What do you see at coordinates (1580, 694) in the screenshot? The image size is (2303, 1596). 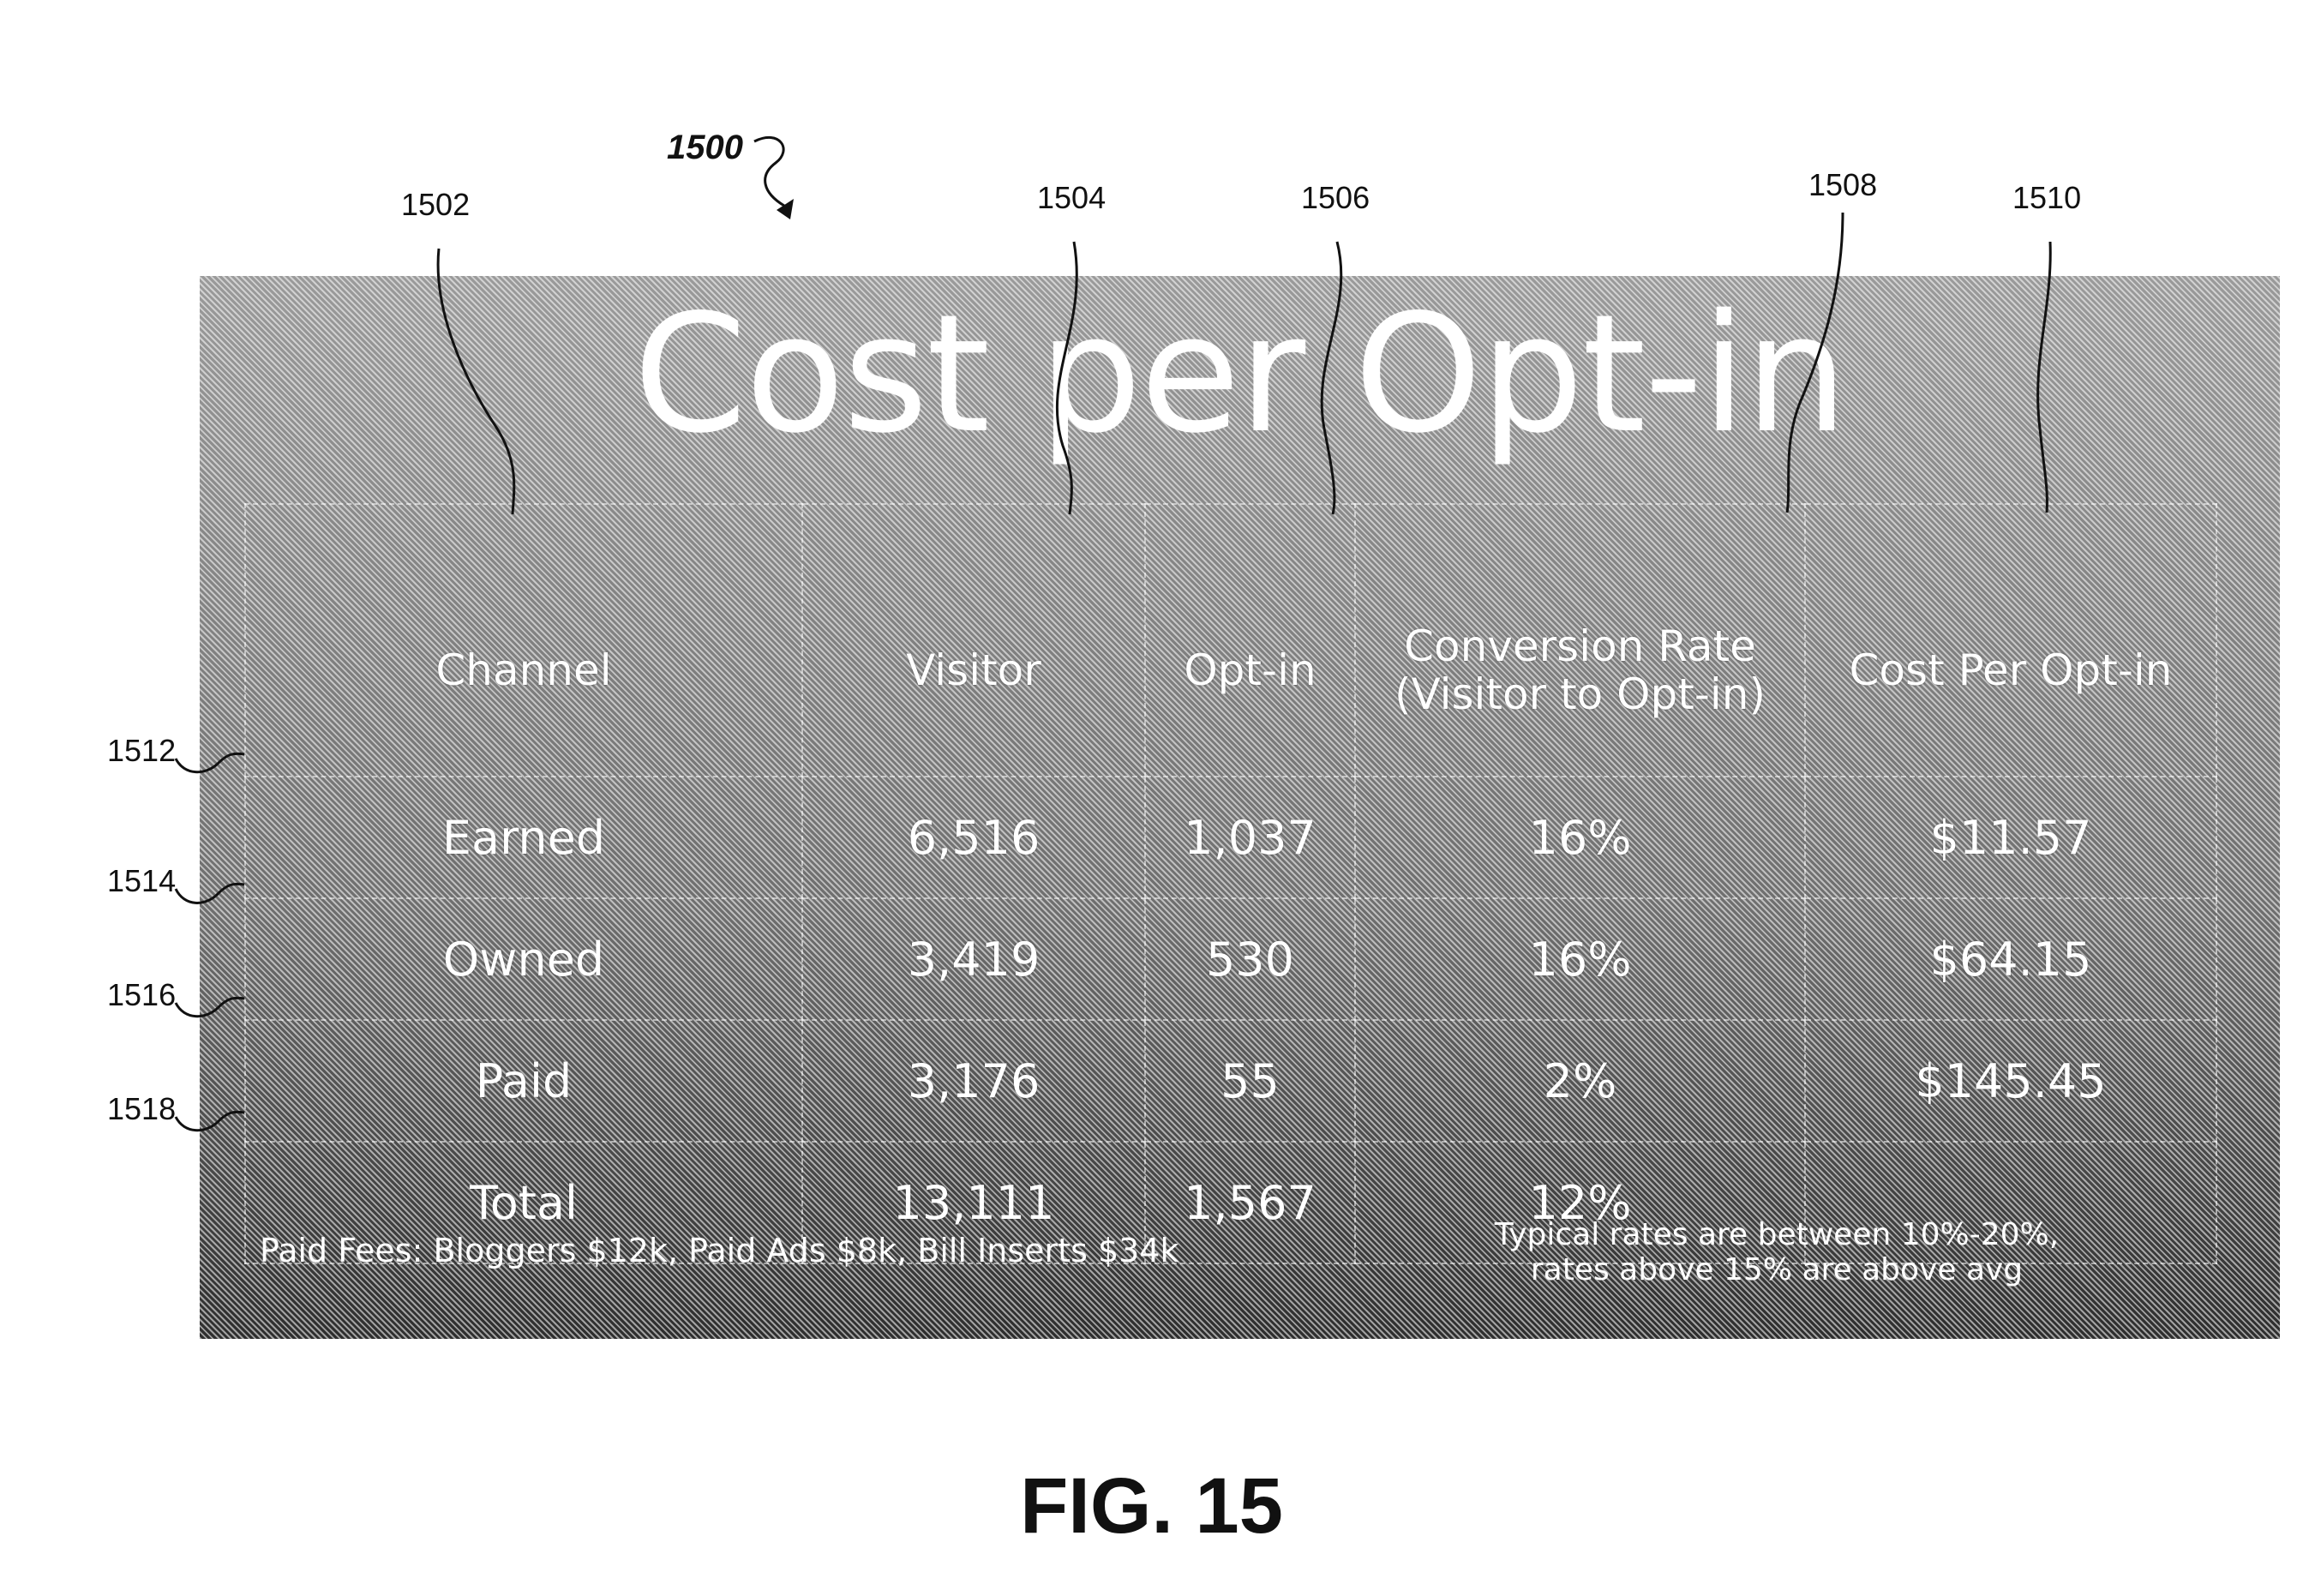 I see `header-conversion-line2: (Visitor to Opt-in)` at bounding box center [1580, 694].